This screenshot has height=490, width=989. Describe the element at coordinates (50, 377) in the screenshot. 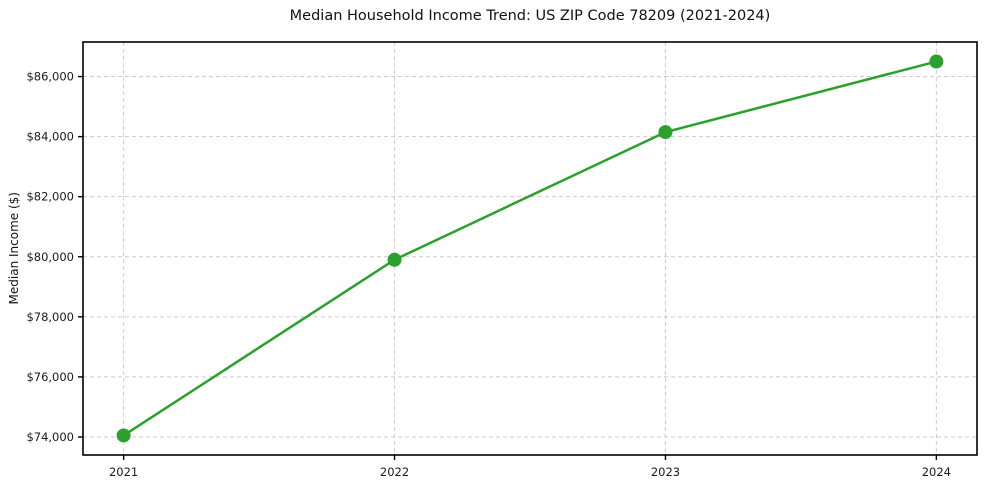

I see `y-axis-tick-label: $76,000` at that location.